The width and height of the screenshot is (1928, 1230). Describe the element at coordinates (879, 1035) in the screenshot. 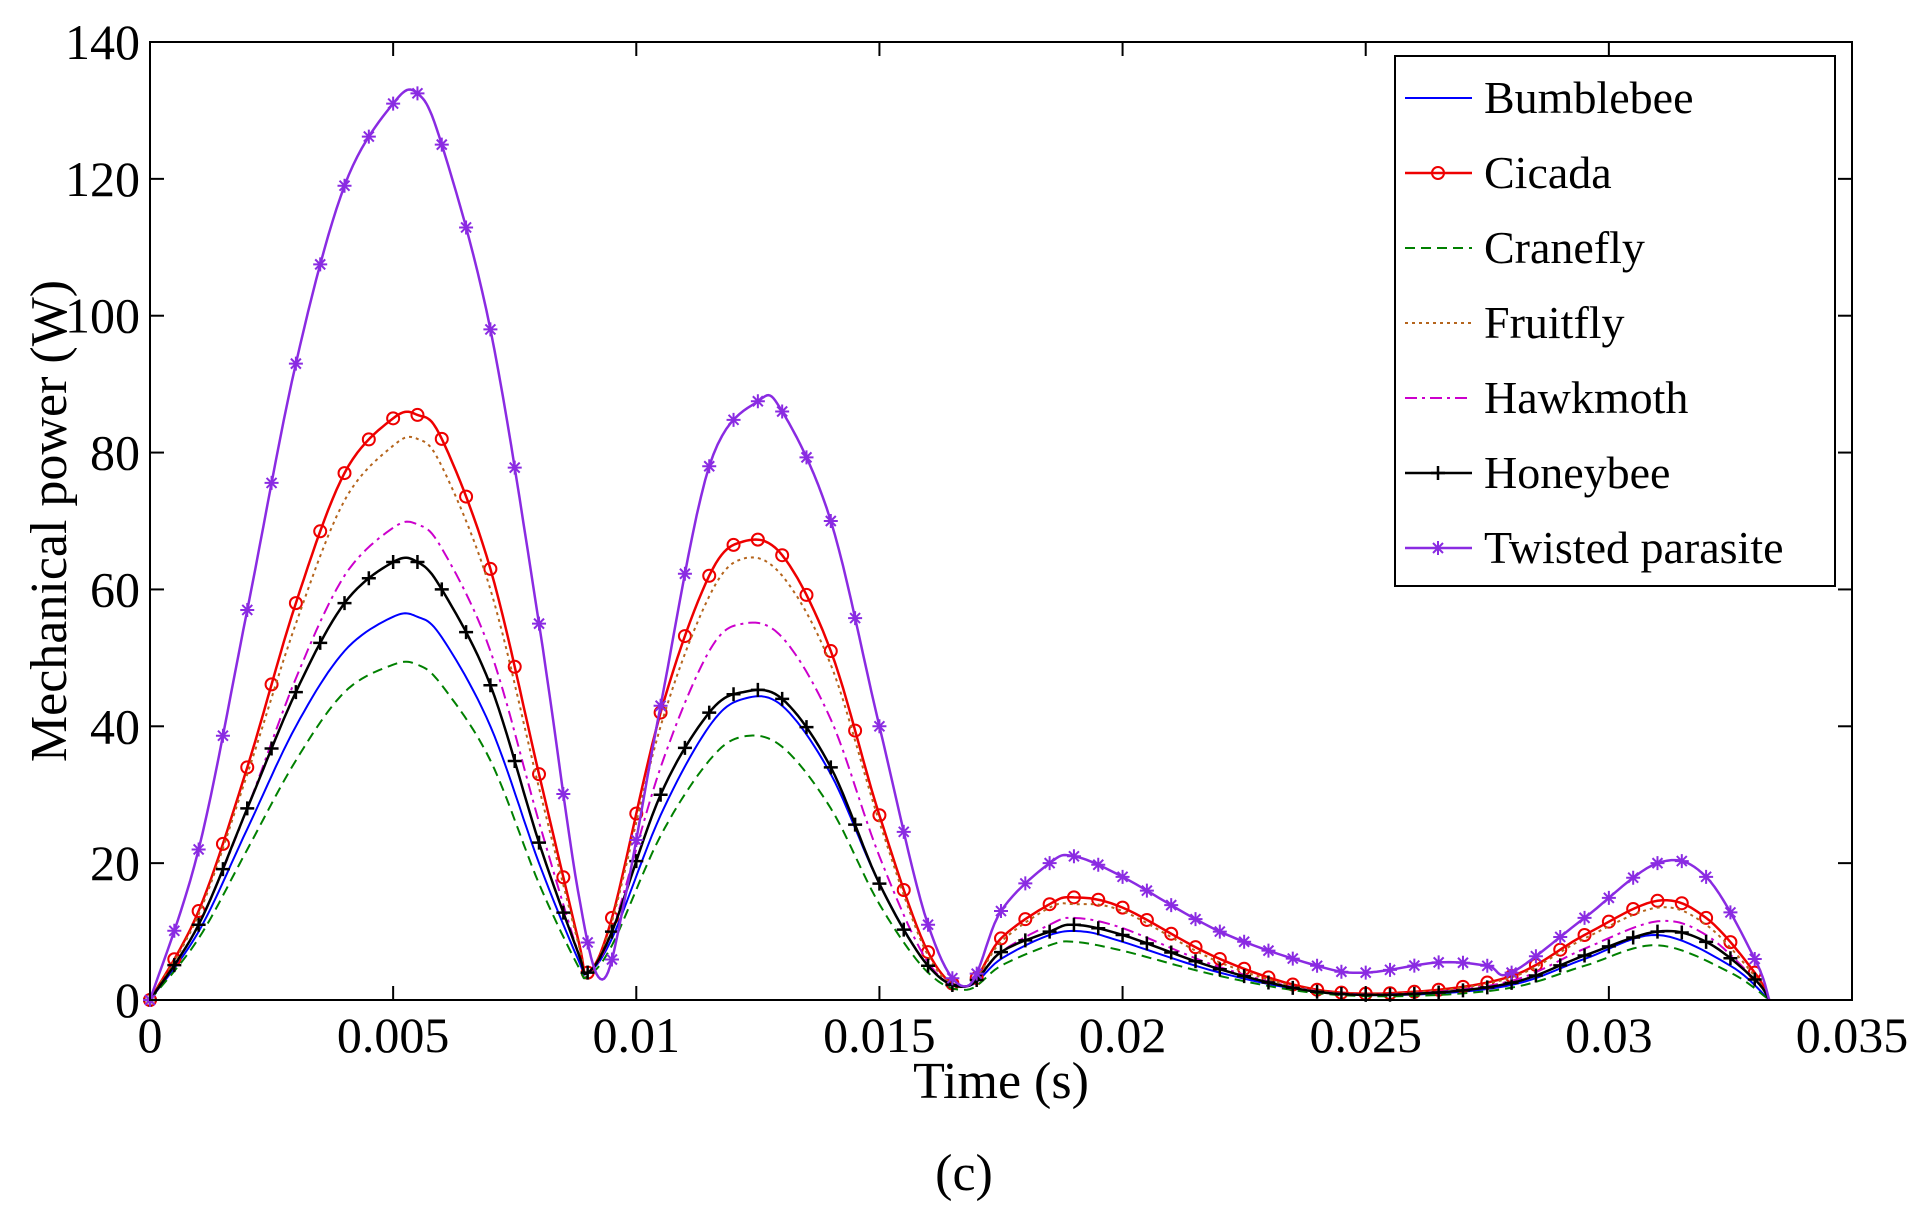

I see `x-tick-label: 0.015` at that location.